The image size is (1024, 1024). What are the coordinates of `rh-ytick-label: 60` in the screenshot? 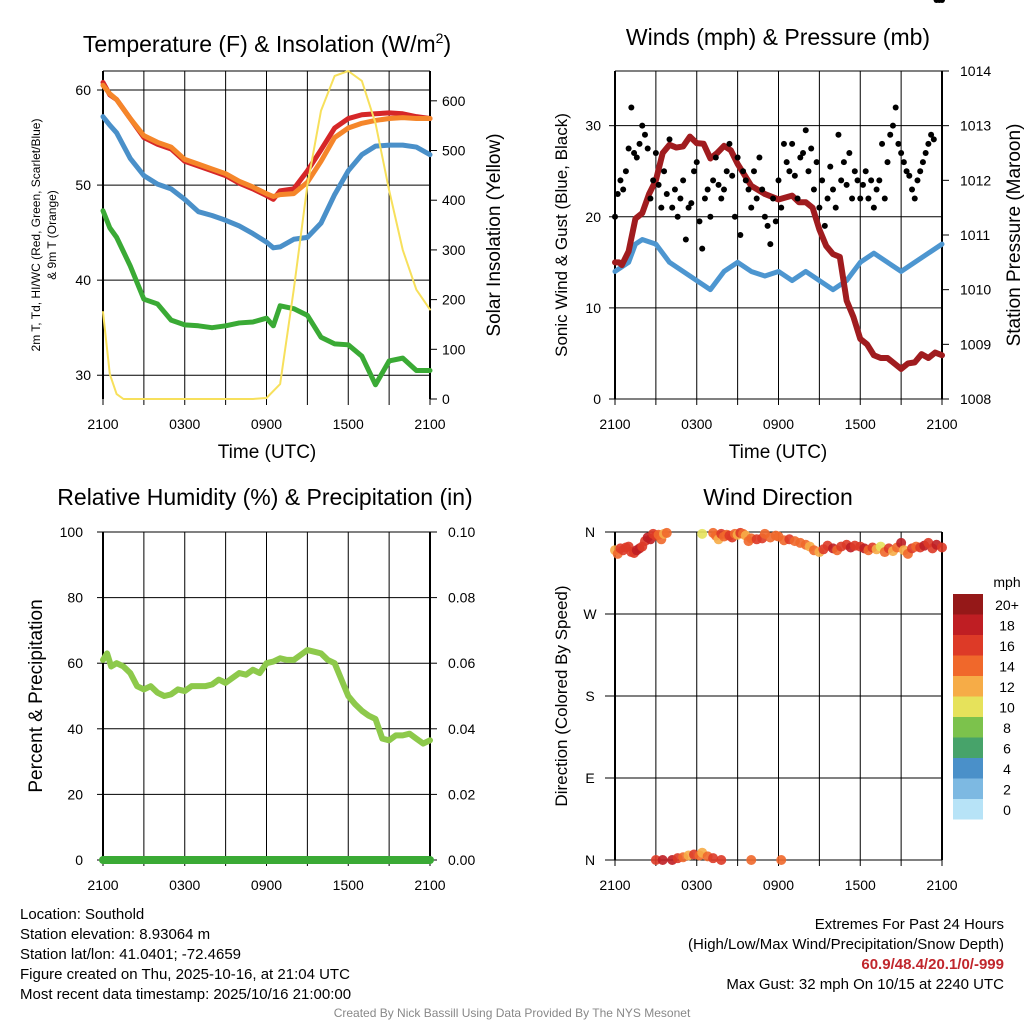 It's located at (75, 663).